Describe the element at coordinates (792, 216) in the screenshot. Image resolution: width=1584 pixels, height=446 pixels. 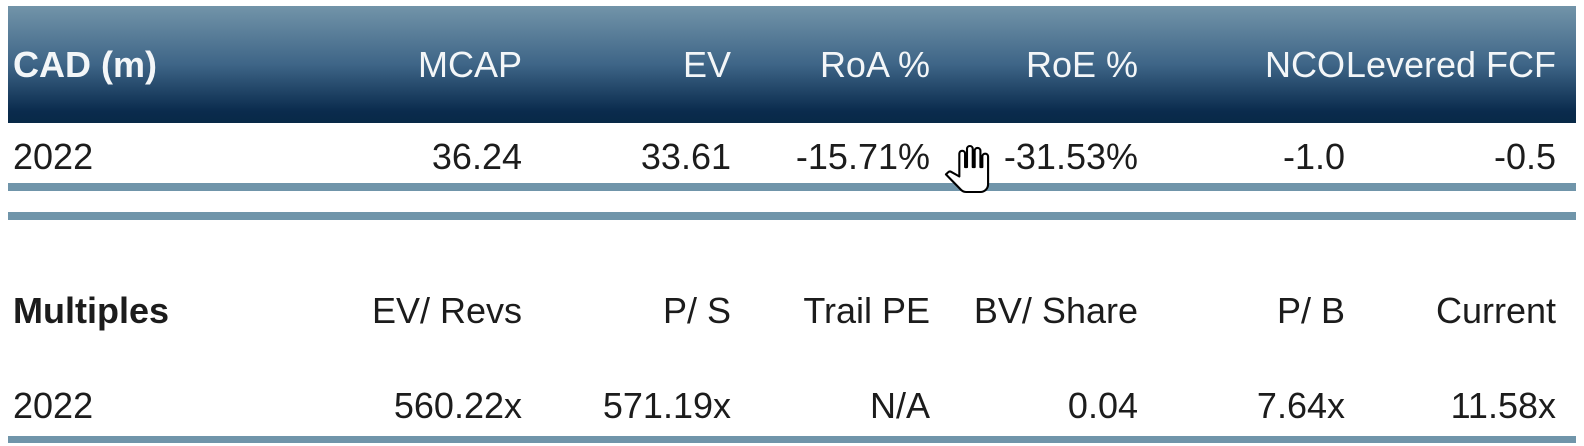
I see `multiples-table-top-rule` at that location.